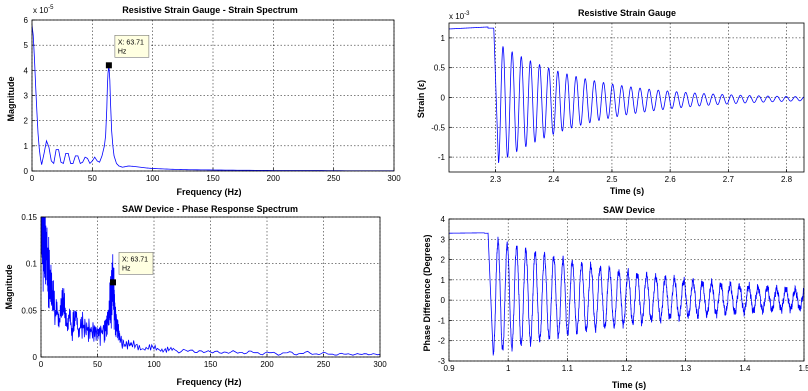 Image resolution: width=808 pixels, height=391 pixels. What do you see at coordinates (210, 209) in the screenshot?
I see `chart-title: SAW Device - Phase Response Spectrum` at bounding box center [210, 209].